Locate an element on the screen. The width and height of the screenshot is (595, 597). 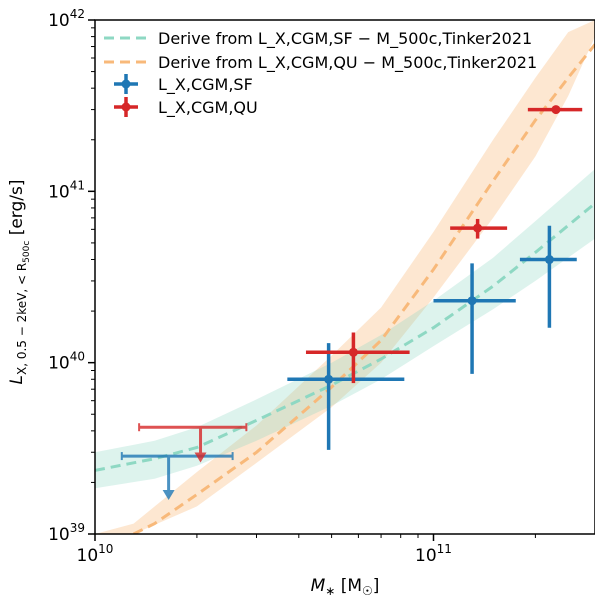
legend-label-sf_data: L_X,CGM,SF is located at coordinates (205, 85).